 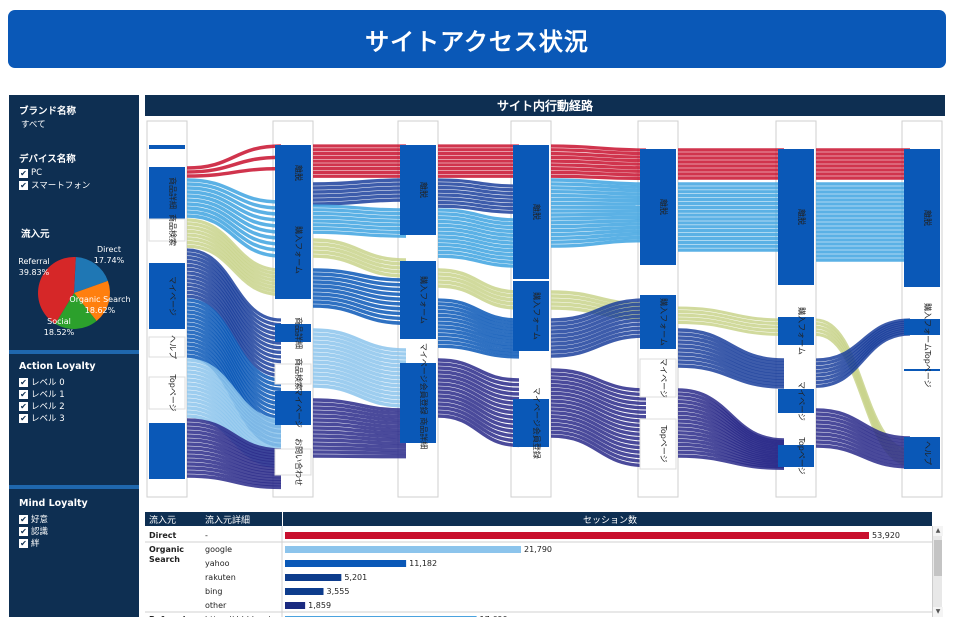 I want to click on scroll-down-icon: ▼, so click(x=938, y=612).